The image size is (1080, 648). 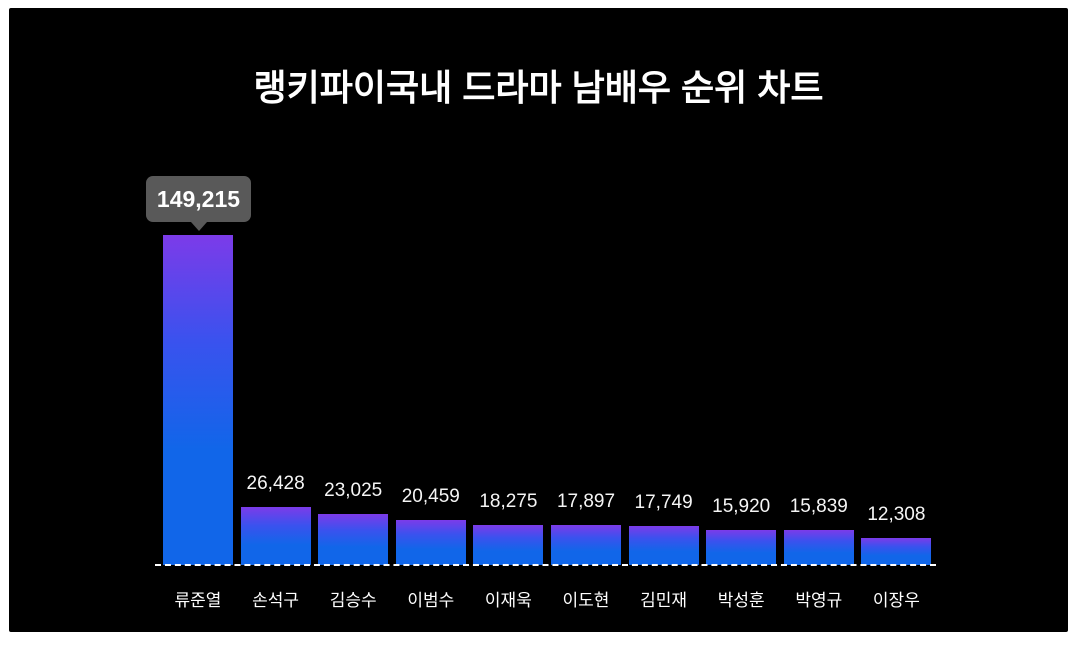 What do you see at coordinates (818, 506) in the screenshot?
I see `bar-value-label: 15,839` at bounding box center [818, 506].